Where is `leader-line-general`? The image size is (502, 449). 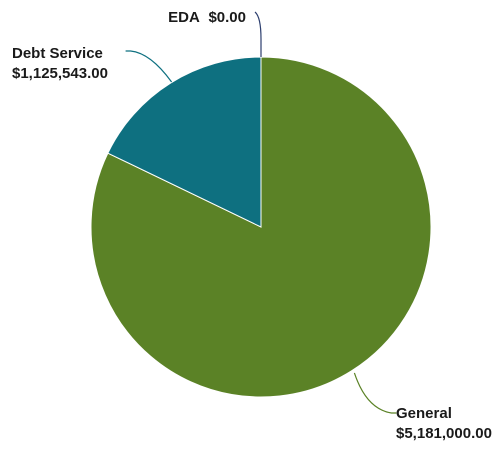 leader-line-general is located at coordinates (375, 393).